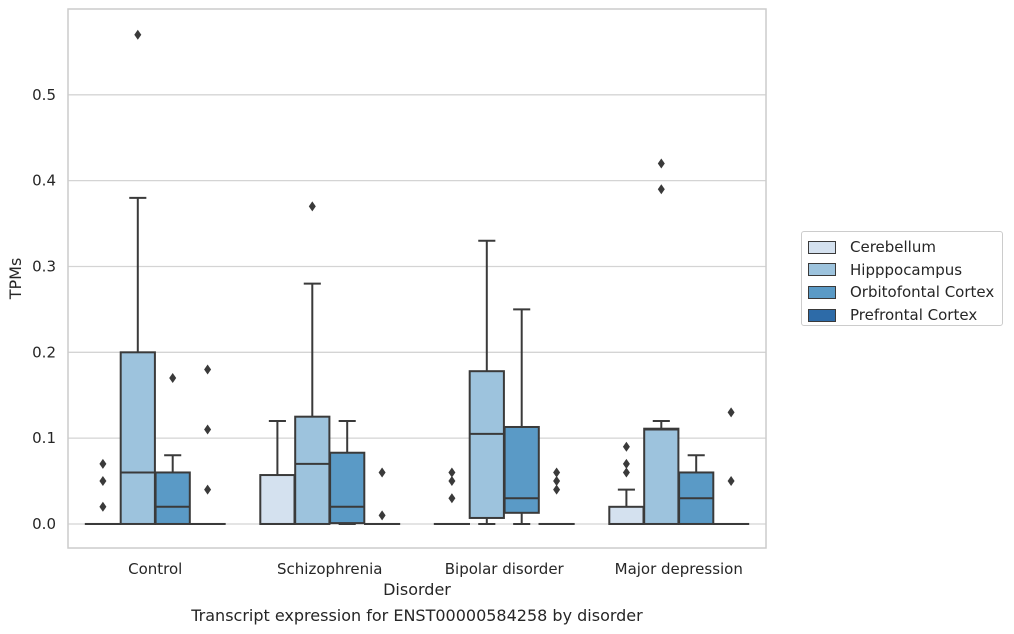  I want to click on legend-item: Hipppocampus, so click(905, 270).